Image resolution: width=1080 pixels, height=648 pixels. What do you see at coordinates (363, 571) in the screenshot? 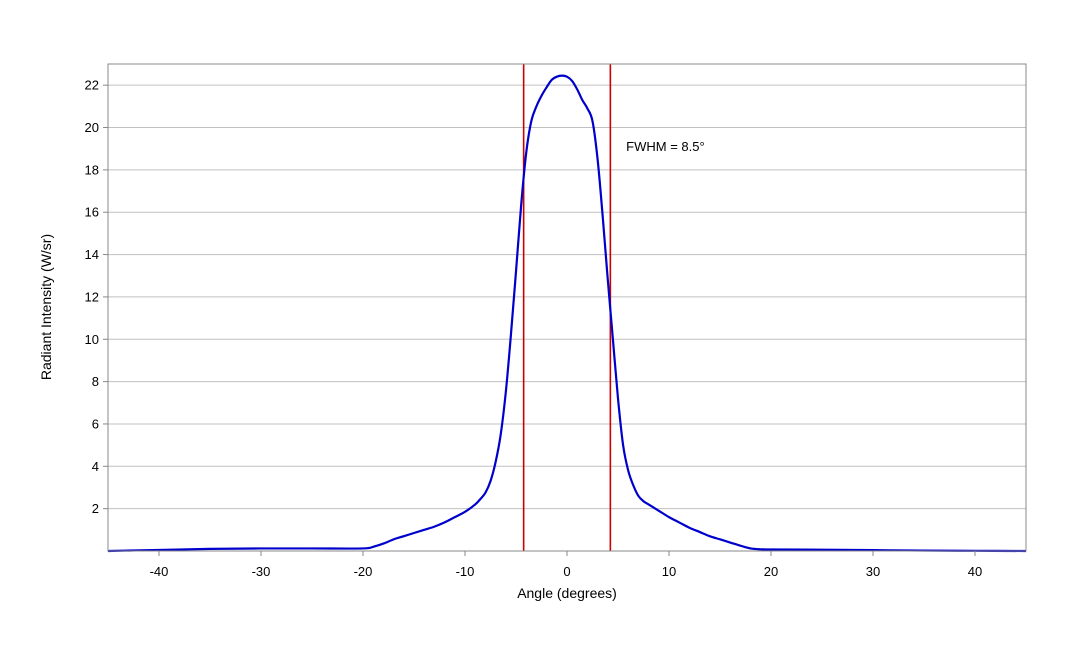
I see `x-tick-label--20: -20` at bounding box center [363, 571].